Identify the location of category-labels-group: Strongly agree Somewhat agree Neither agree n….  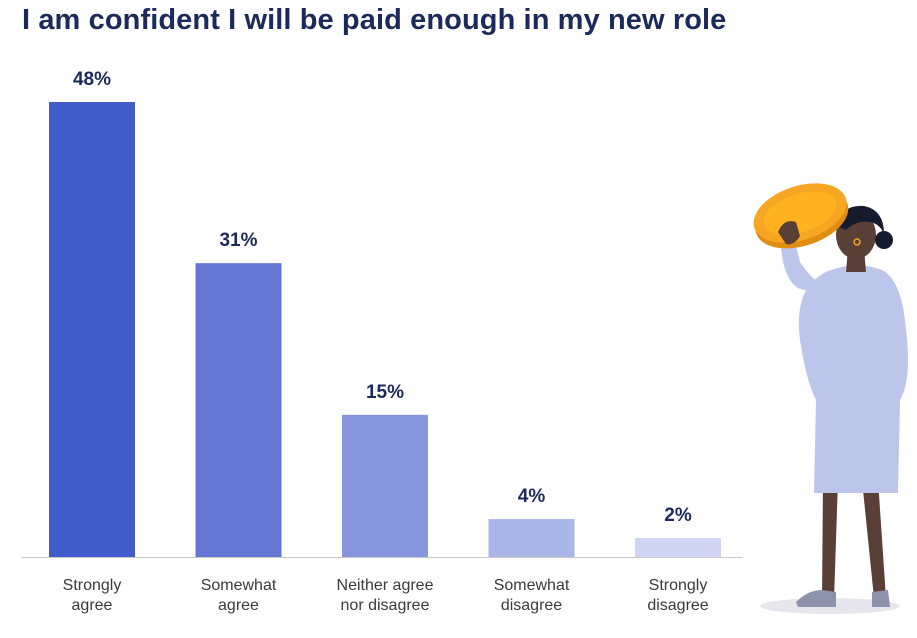
(386, 595).